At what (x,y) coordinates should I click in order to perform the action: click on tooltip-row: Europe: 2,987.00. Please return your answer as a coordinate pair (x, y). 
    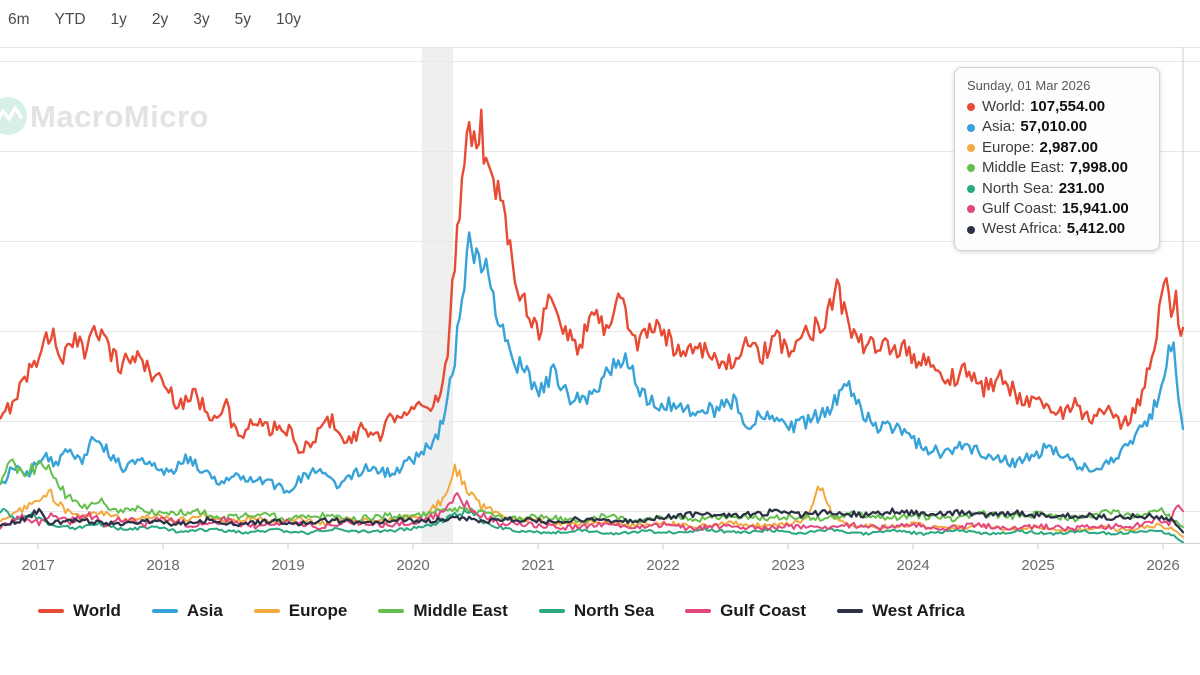
    Looking at the image, I should click on (1057, 148).